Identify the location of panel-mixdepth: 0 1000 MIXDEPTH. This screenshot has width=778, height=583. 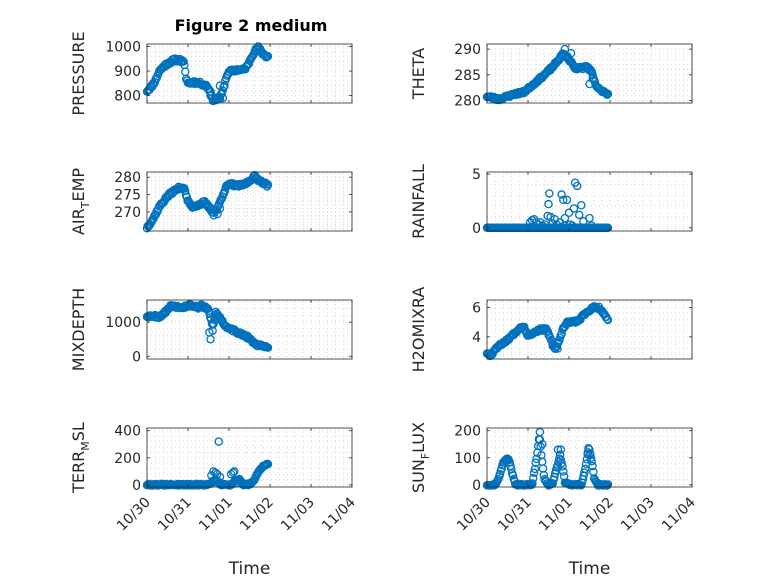
(211, 329).